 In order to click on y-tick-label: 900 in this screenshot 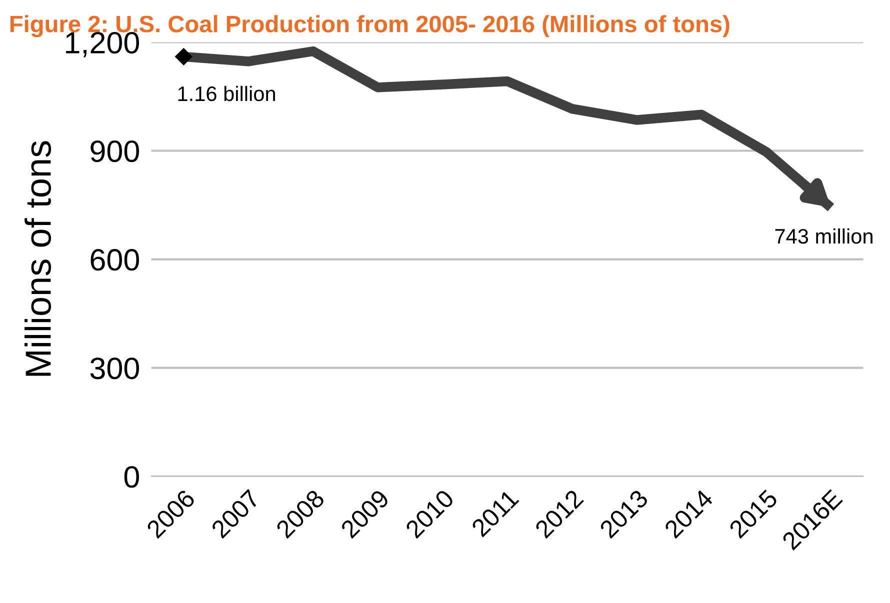, I will do `click(114, 151)`.